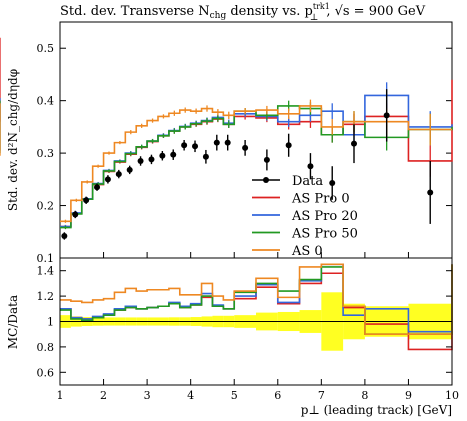  I want to click on data-uncertainty-band, so click(256, 321).